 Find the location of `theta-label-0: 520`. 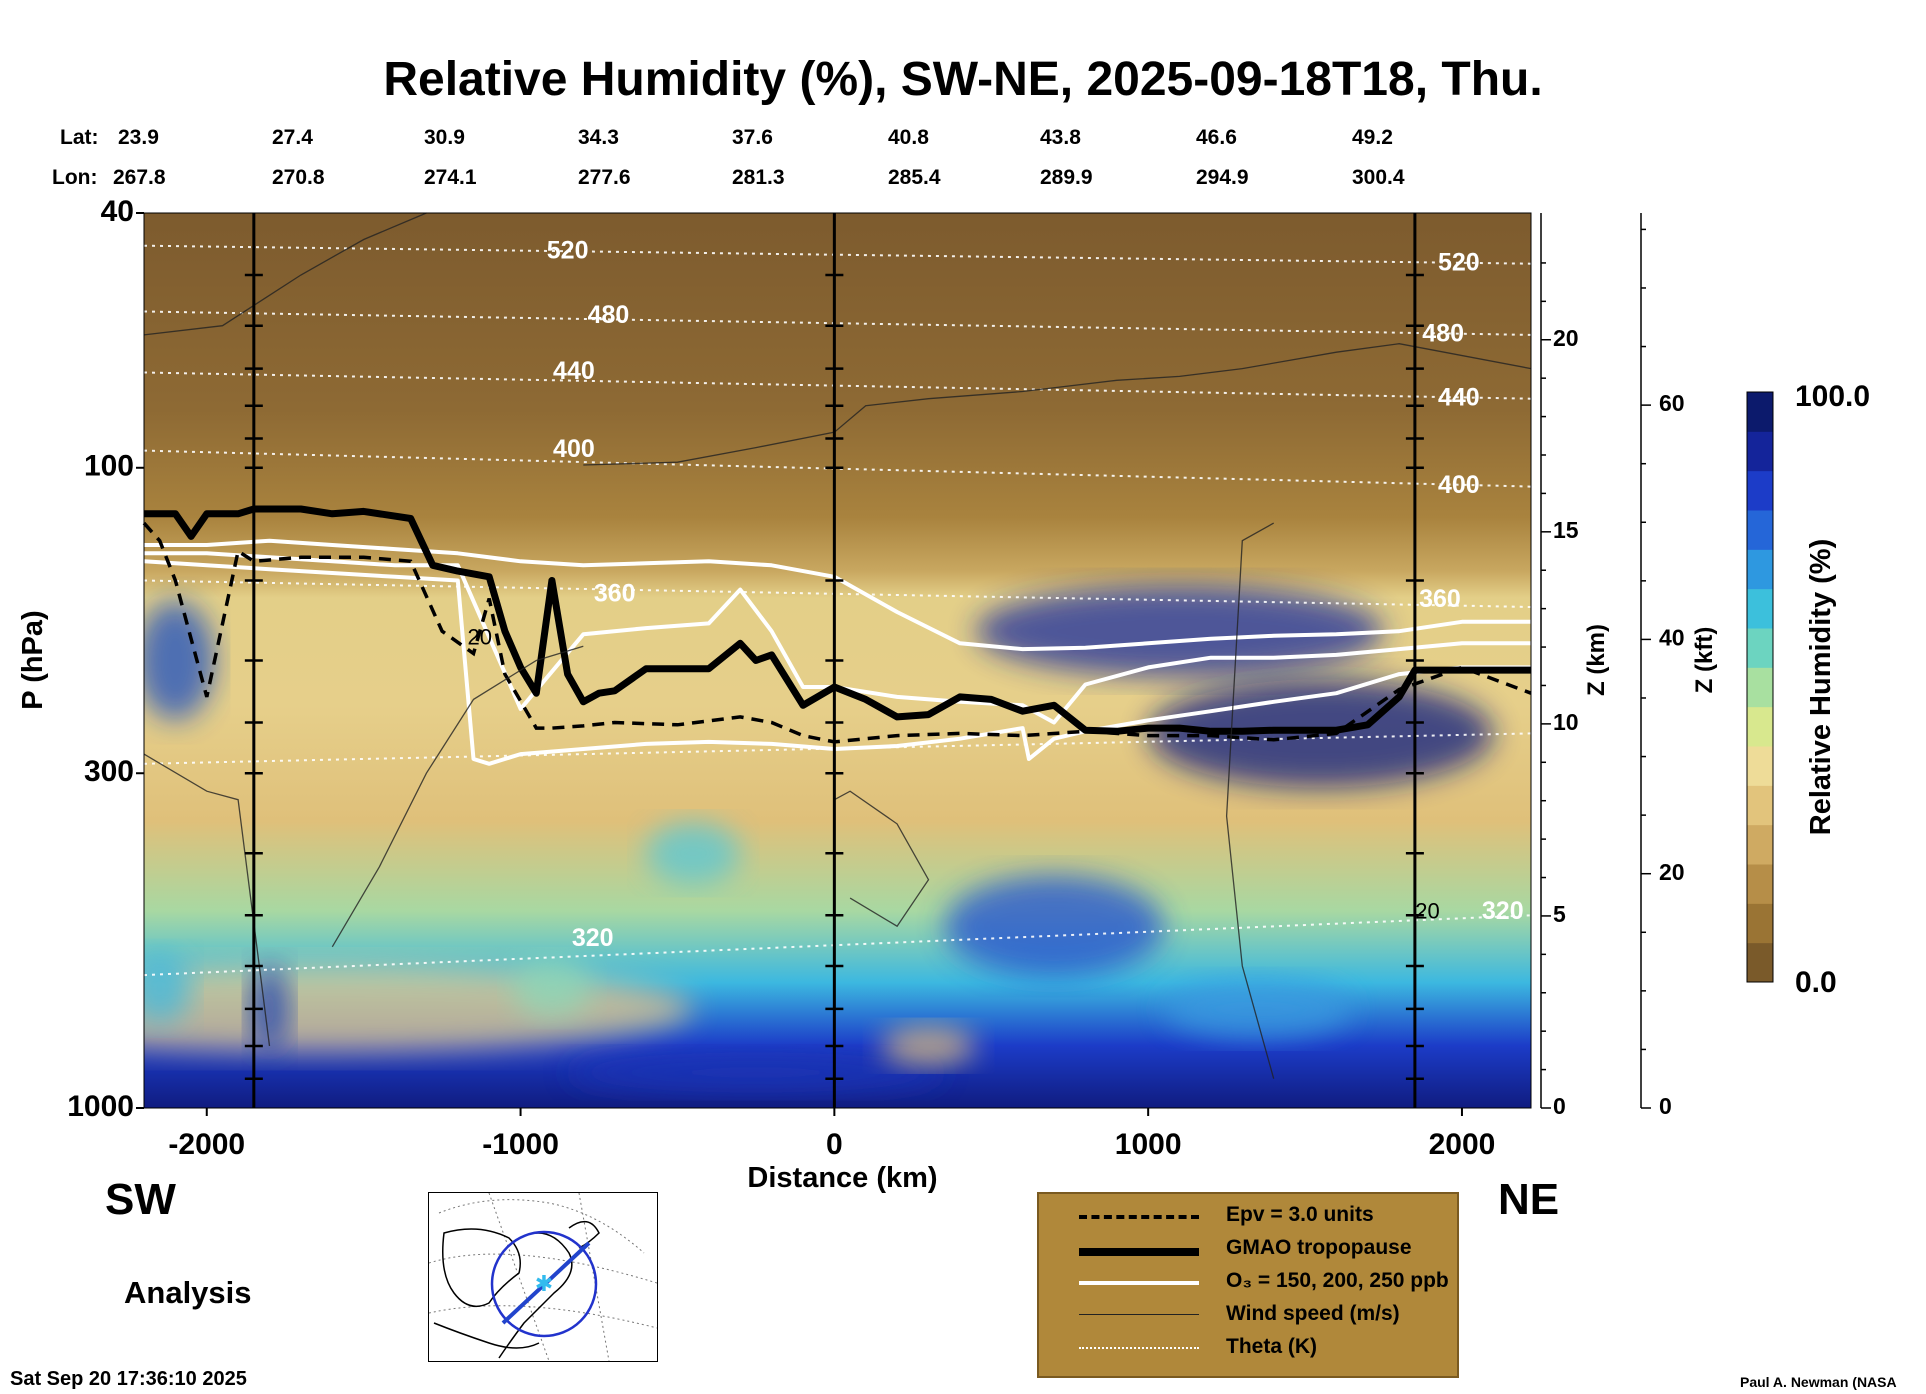

theta-label-0: 520 is located at coordinates (568, 250).